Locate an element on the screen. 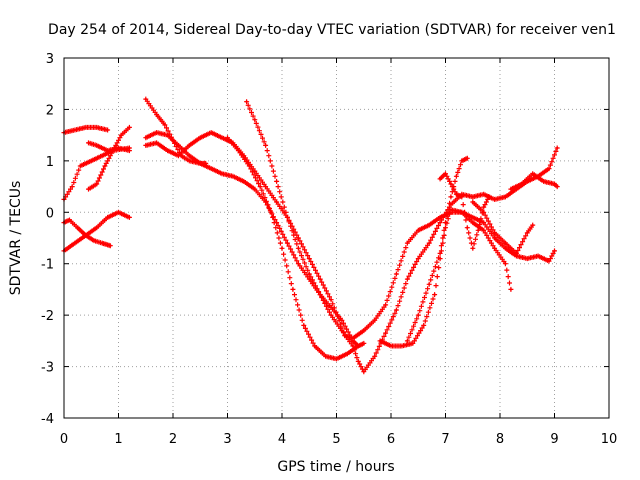  x-tick-labels: 0 1 2 3 4 5 6 7 8 9 10 is located at coordinates (338, 439).